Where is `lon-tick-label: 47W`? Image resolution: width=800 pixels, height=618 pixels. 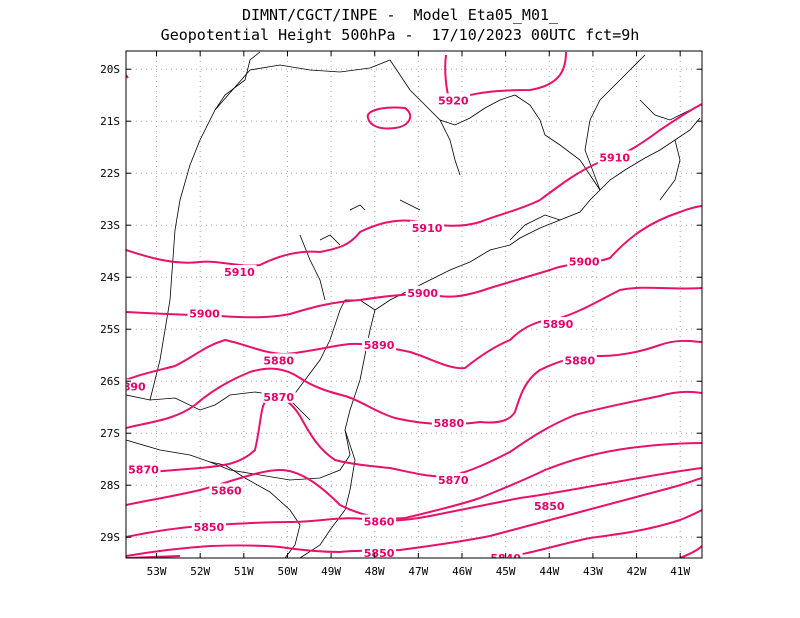
lon-tick-label: 47W is located at coordinates (418, 571).